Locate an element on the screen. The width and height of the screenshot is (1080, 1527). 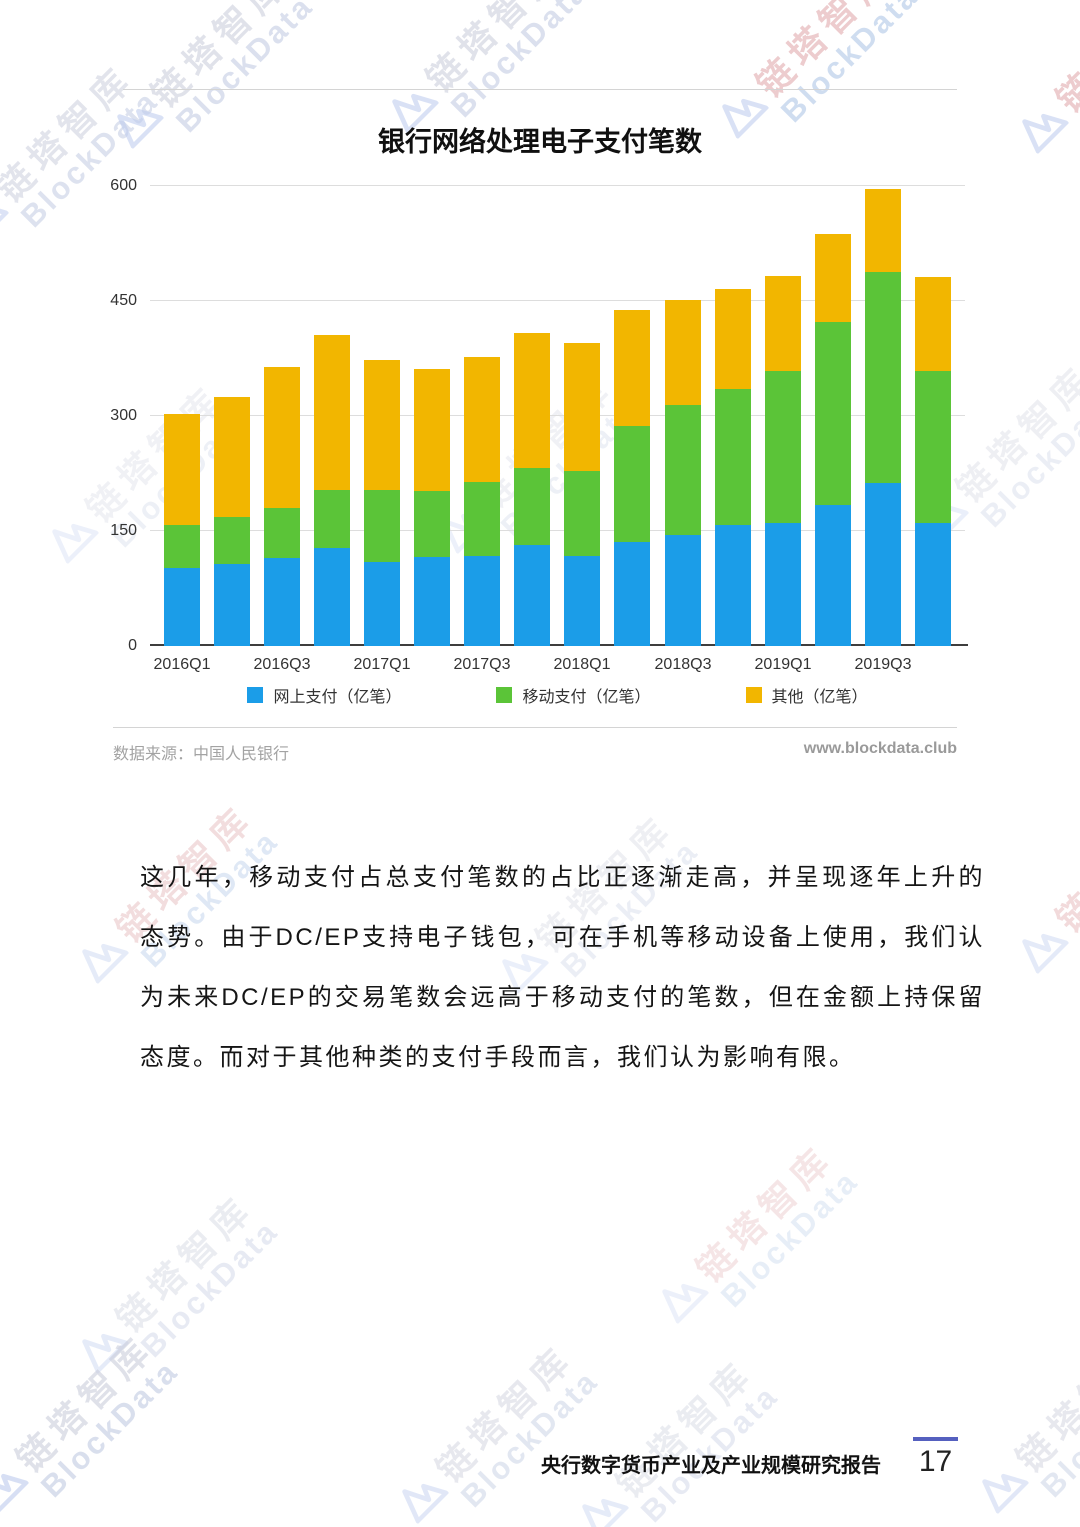
page-number: 17 is located at coordinates (935, 1461).